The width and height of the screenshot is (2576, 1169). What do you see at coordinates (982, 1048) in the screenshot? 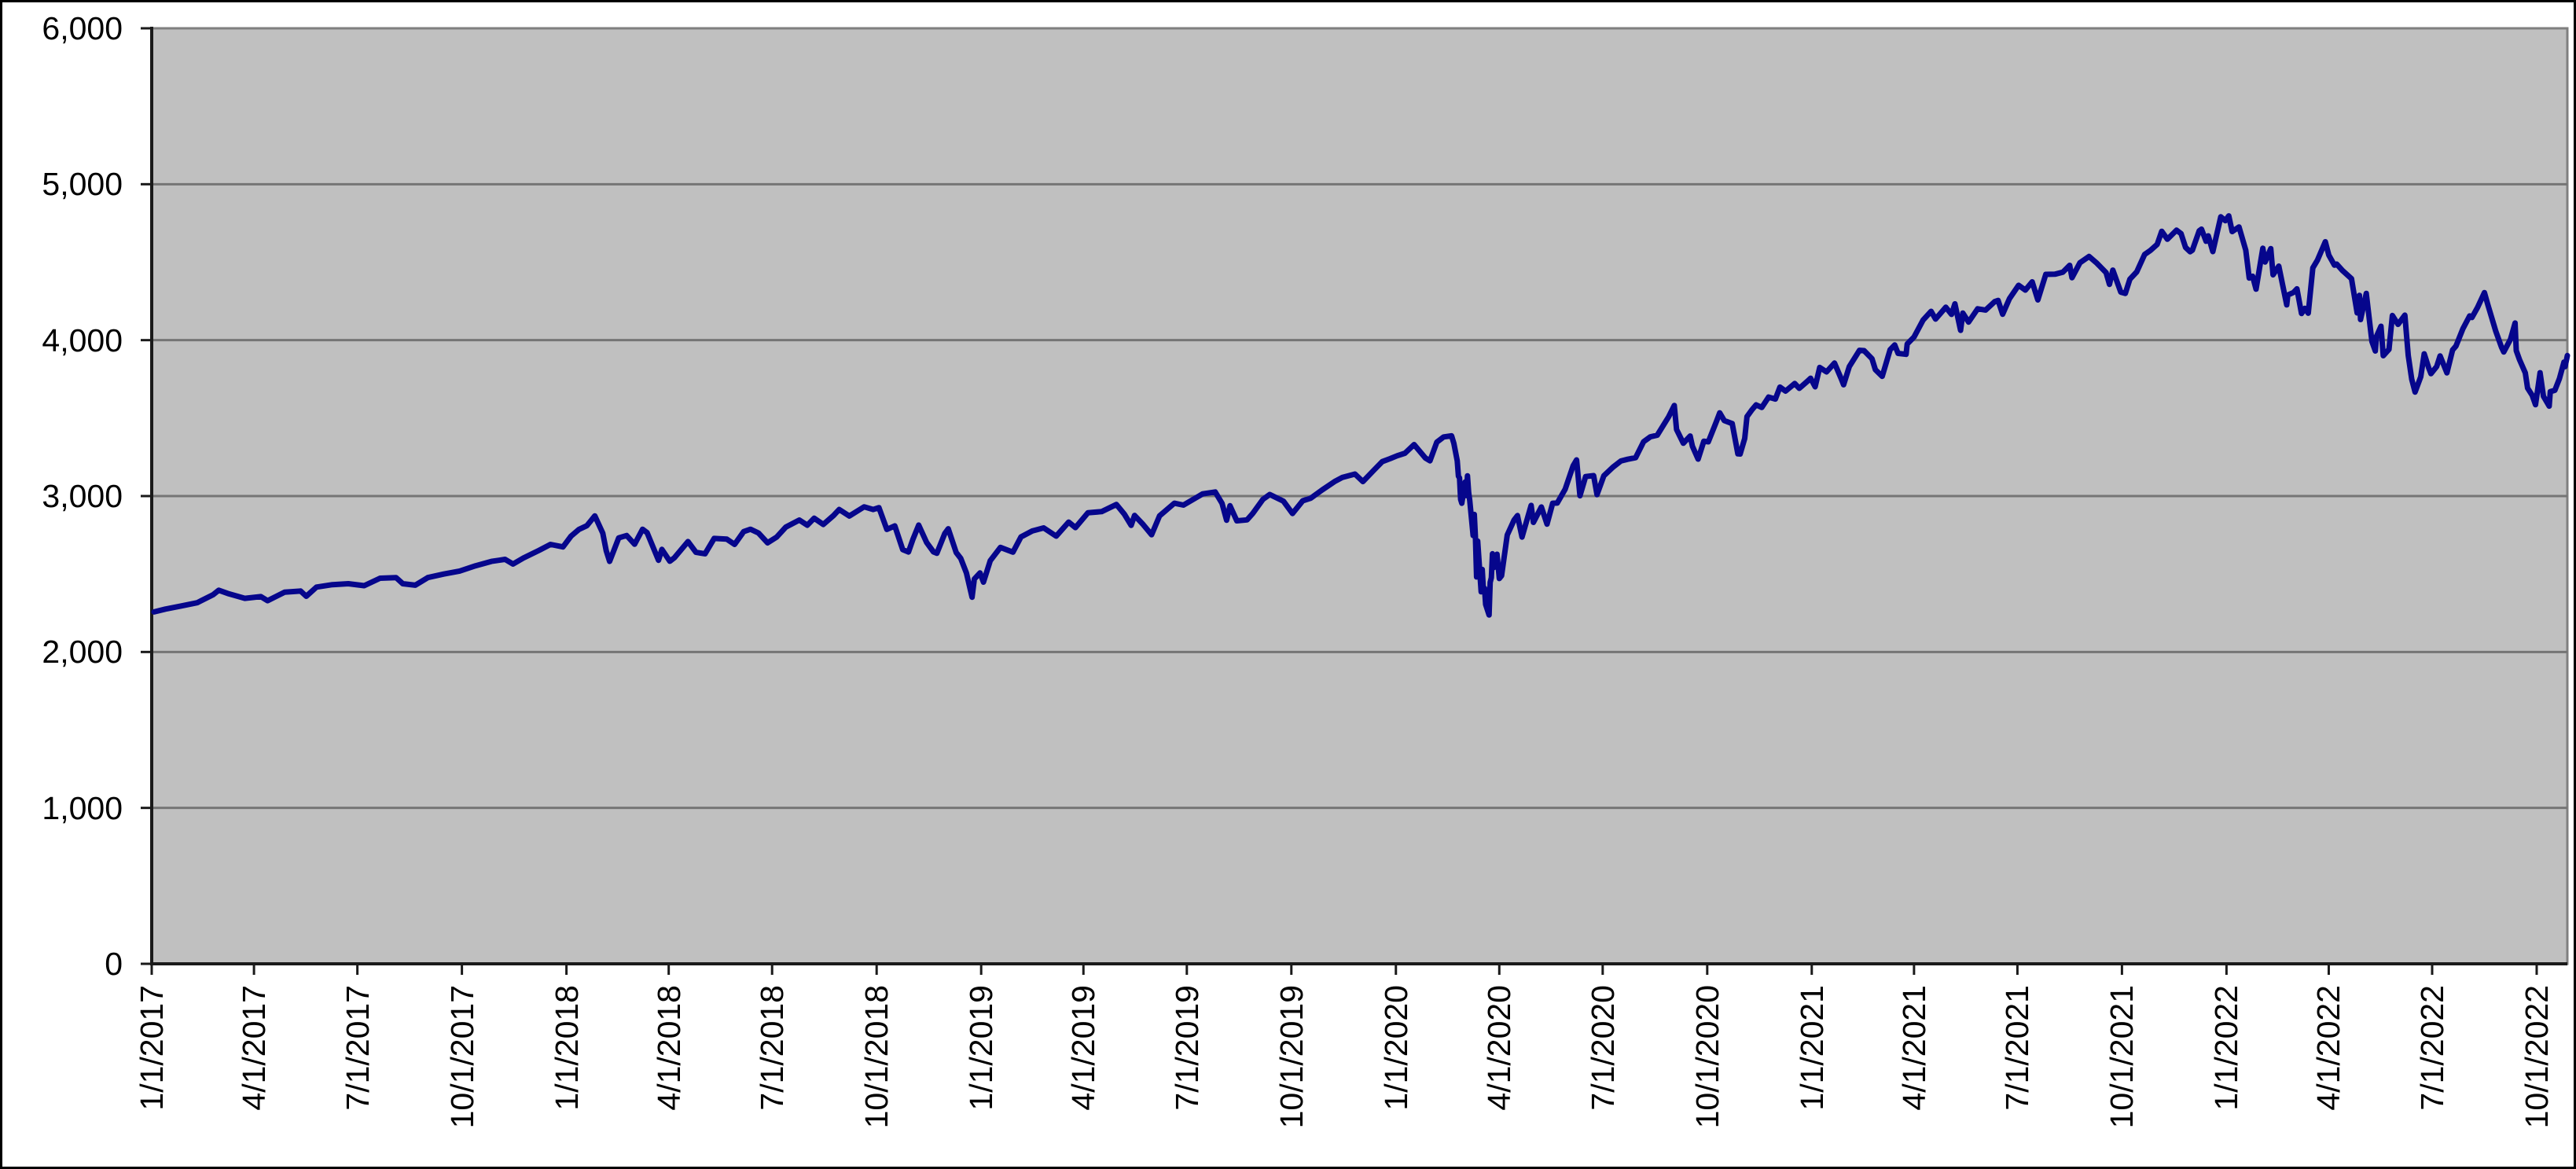
I see `x-axis-label: 1/1/2019` at bounding box center [982, 1048].